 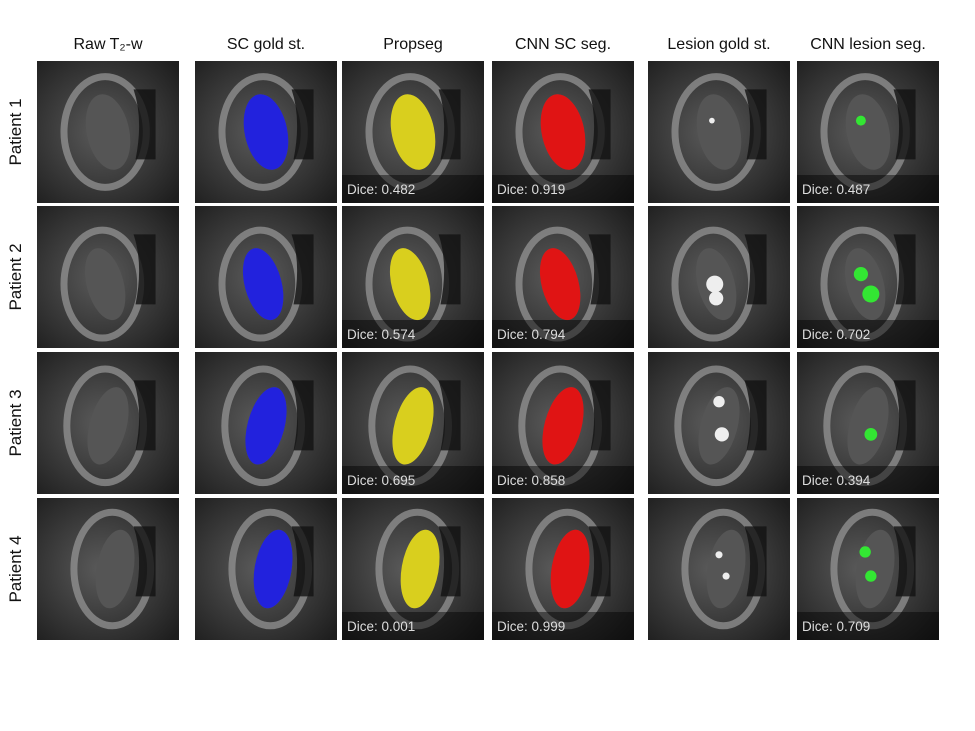 I want to click on dice-label: Dice: 0.001, so click(x=381, y=626).